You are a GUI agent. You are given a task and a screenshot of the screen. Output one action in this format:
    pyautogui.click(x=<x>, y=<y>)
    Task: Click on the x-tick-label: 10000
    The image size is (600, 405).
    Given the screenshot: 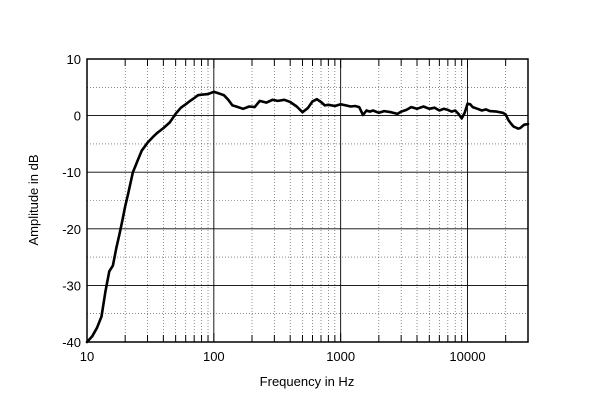 What is the action you would take?
    pyautogui.click(x=467, y=356)
    